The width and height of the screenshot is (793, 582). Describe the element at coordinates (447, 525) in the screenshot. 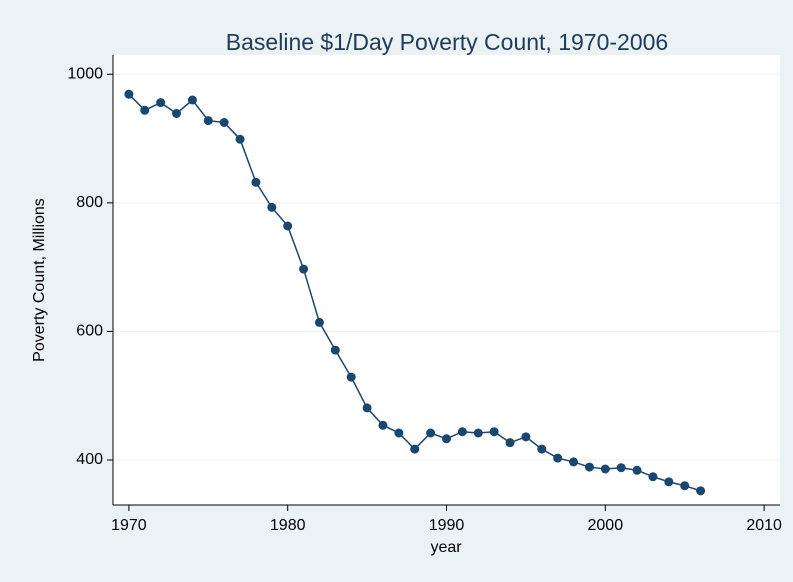

I see `x-tick-label: 1990` at that location.